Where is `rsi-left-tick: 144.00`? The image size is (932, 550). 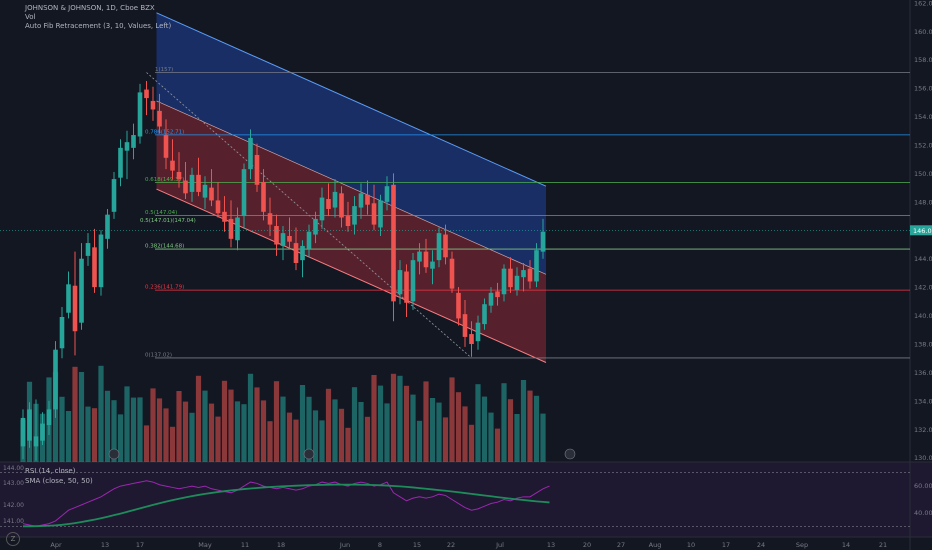 rsi-left-tick: 144.00 is located at coordinates (13, 468).